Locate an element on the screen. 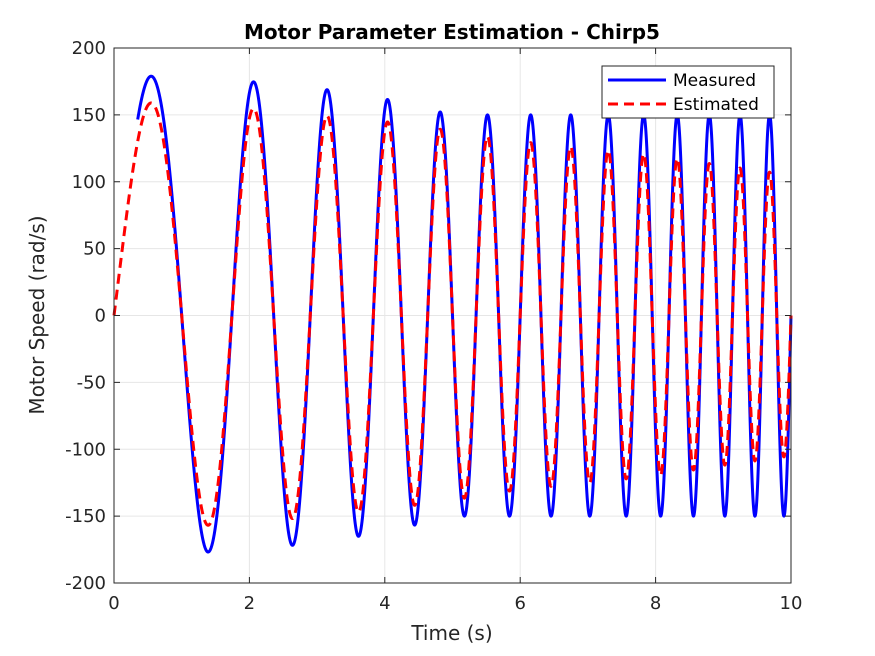 This screenshot has width=875, height=656. x-tick-label: 10 is located at coordinates (791, 603).